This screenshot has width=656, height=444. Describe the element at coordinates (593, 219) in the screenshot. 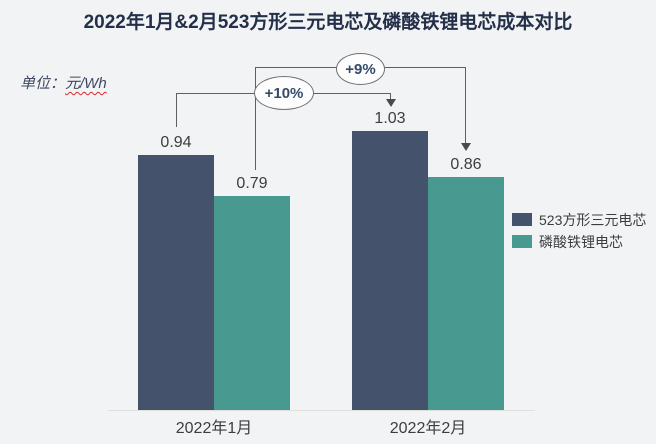

I see `legend-label-ternary: 523方形三元电芯` at that location.